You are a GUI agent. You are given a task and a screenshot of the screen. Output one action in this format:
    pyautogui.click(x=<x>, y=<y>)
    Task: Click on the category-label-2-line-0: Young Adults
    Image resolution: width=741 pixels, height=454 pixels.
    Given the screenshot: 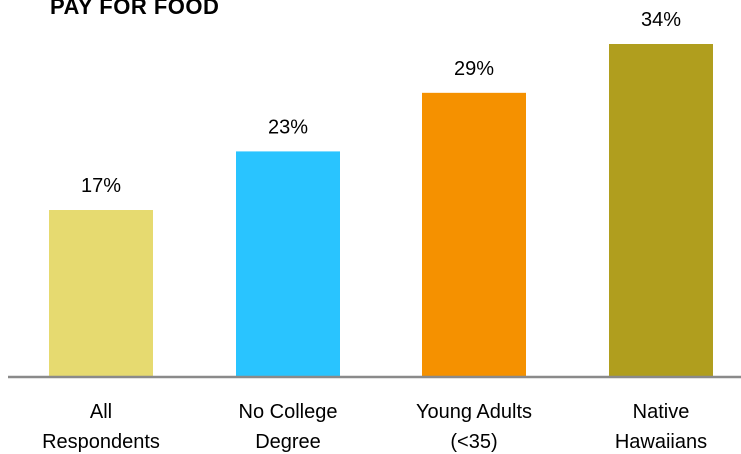 What is the action you would take?
    pyautogui.click(x=474, y=412)
    